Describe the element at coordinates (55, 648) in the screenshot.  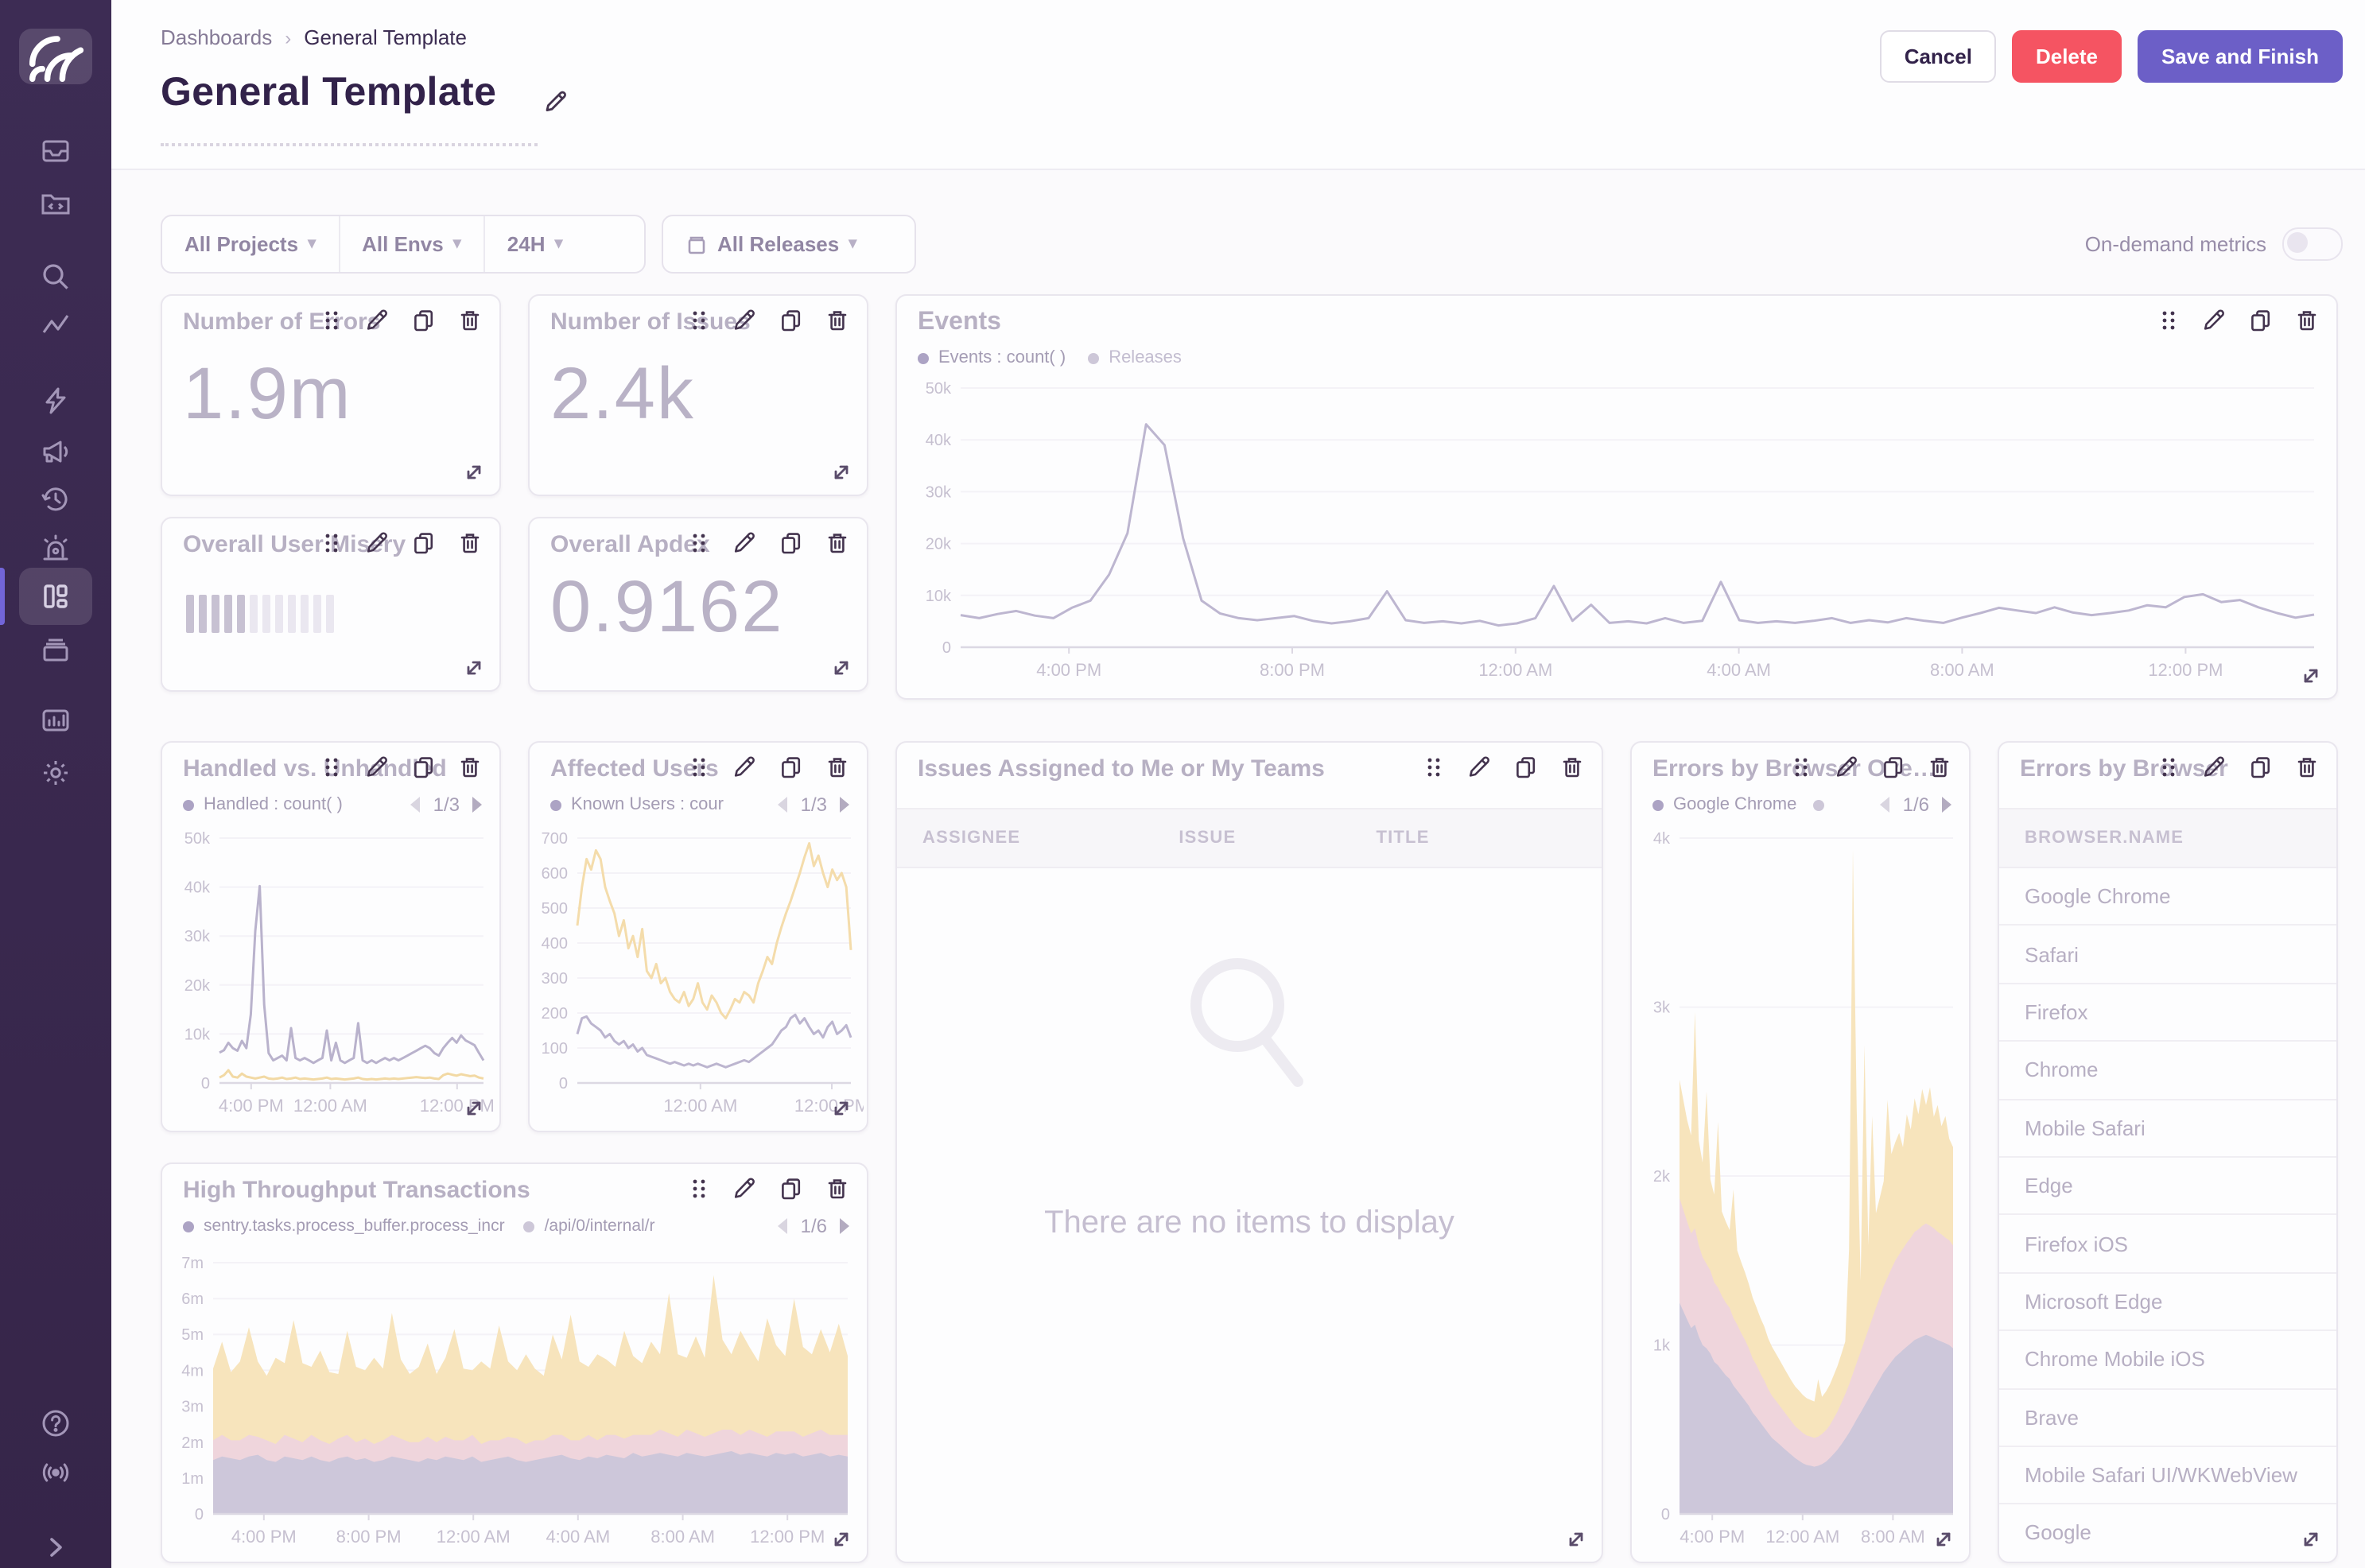
I see `archive-icon` at that location.